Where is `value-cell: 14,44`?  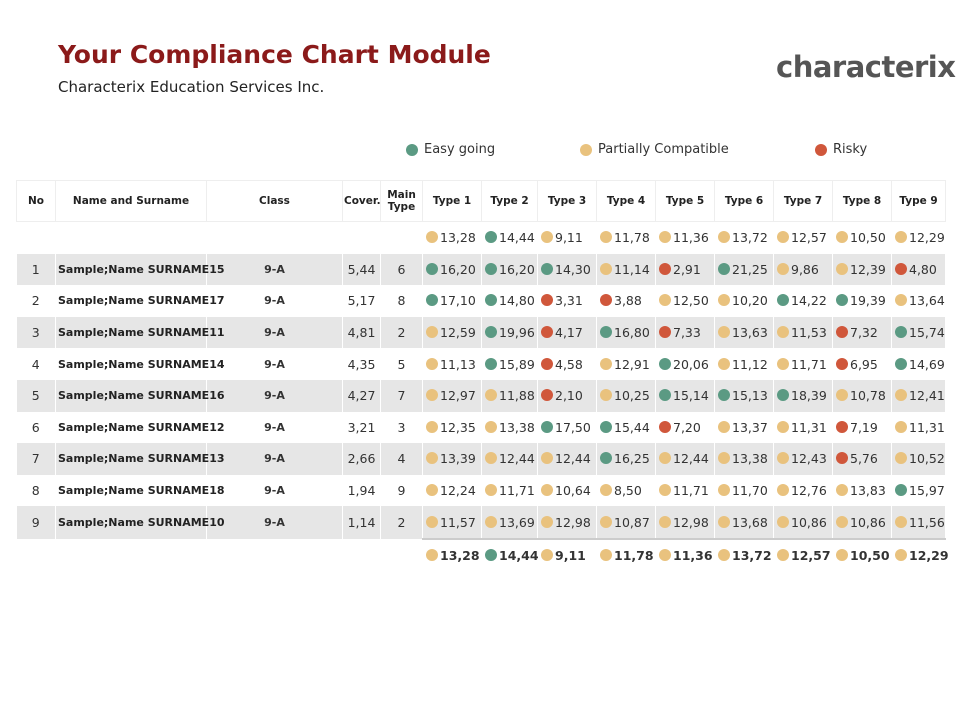 value-cell: 14,44 is located at coordinates (509, 237).